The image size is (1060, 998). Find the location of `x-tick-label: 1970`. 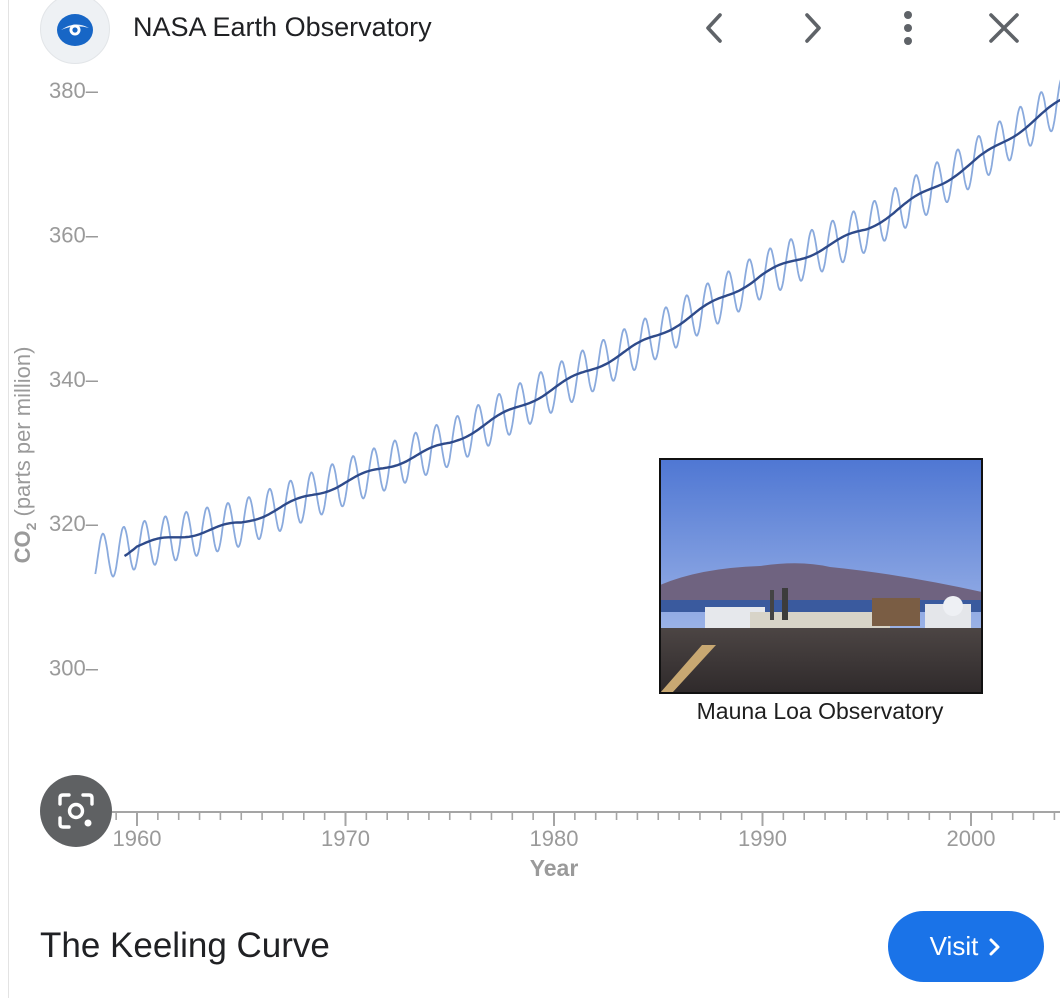

x-tick-label: 1970 is located at coordinates (345, 838).